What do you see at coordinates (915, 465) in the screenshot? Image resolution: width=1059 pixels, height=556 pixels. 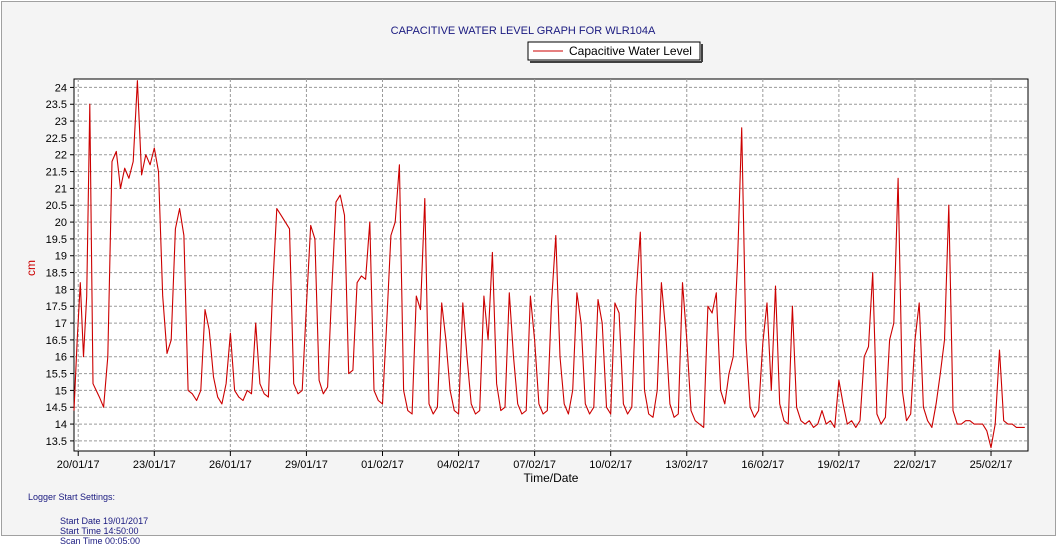 I see `x-tick-label: 22/02/17` at bounding box center [915, 465].